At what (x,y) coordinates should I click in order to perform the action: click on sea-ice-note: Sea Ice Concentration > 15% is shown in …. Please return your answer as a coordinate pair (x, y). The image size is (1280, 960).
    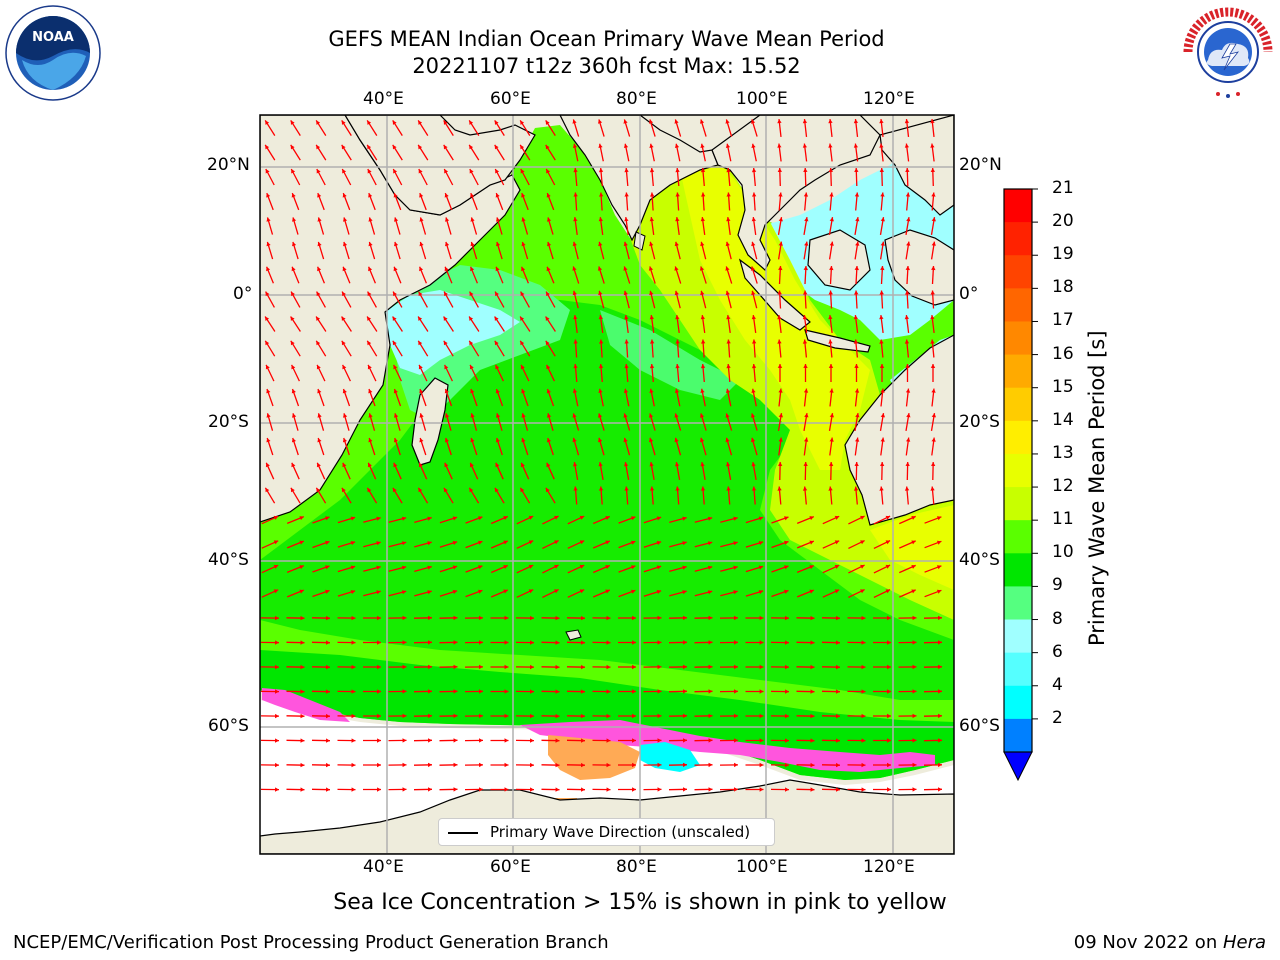
    Looking at the image, I should click on (640, 902).